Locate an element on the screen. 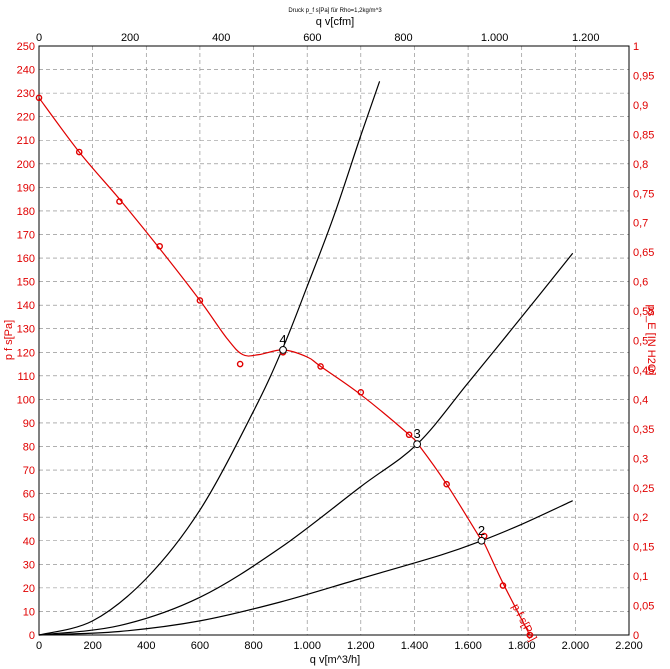 This screenshot has width=670, height=669. y-tick-label: 180 is located at coordinates (26, 212).